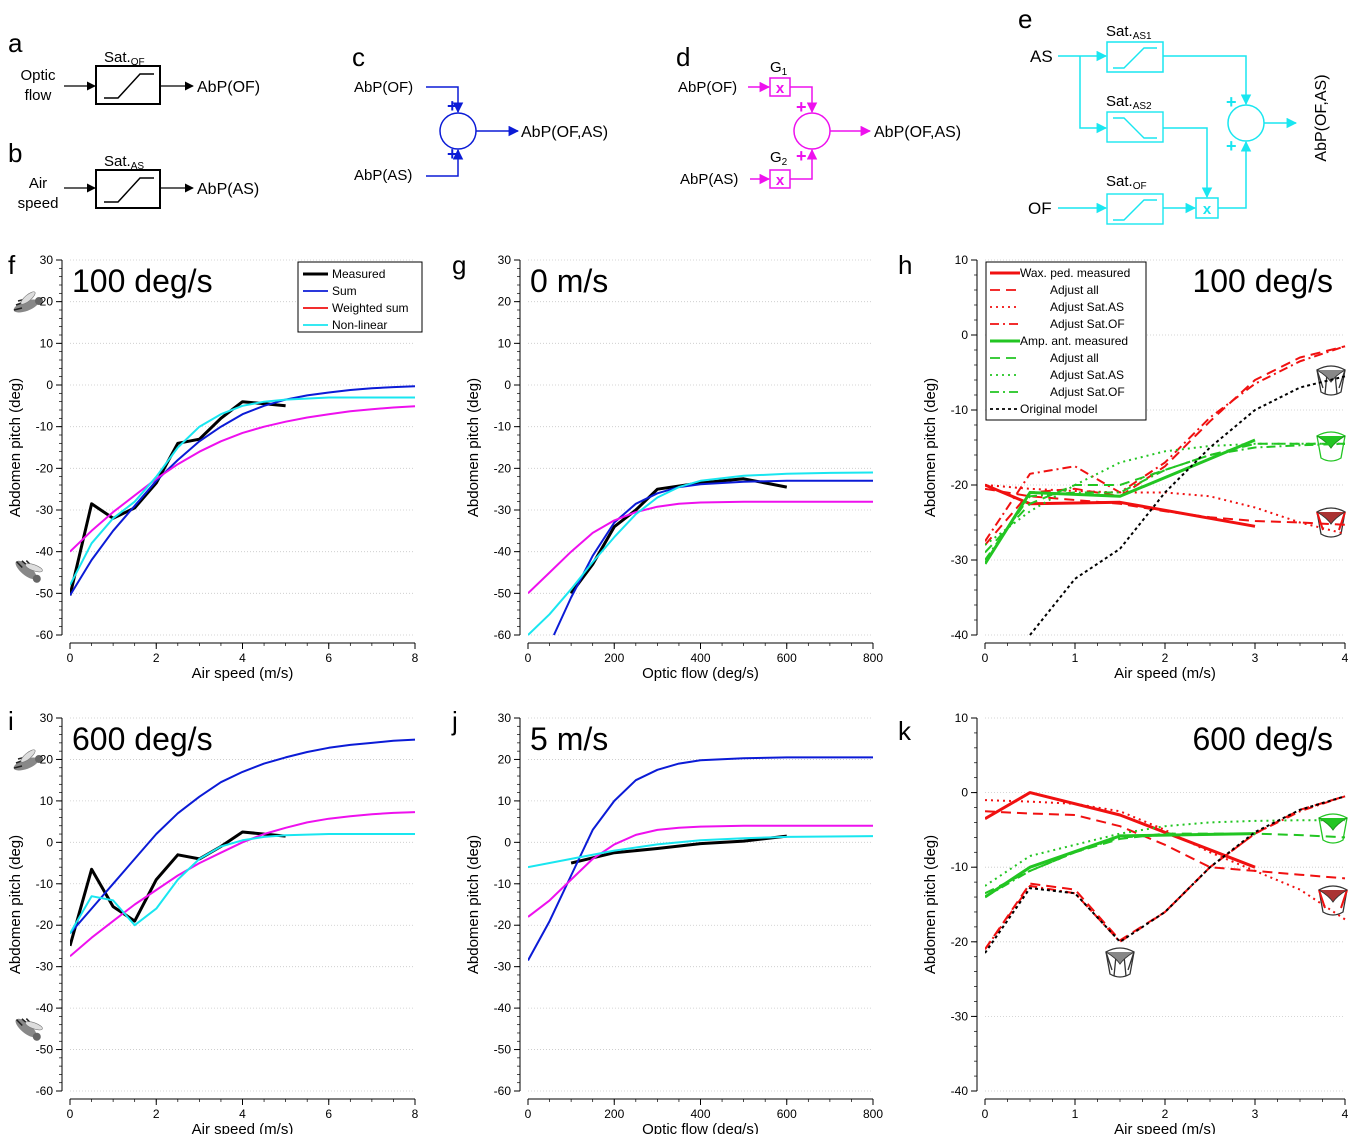  Describe the element at coordinates (1120, 962) in the screenshot. I see `head-icon` at that location.